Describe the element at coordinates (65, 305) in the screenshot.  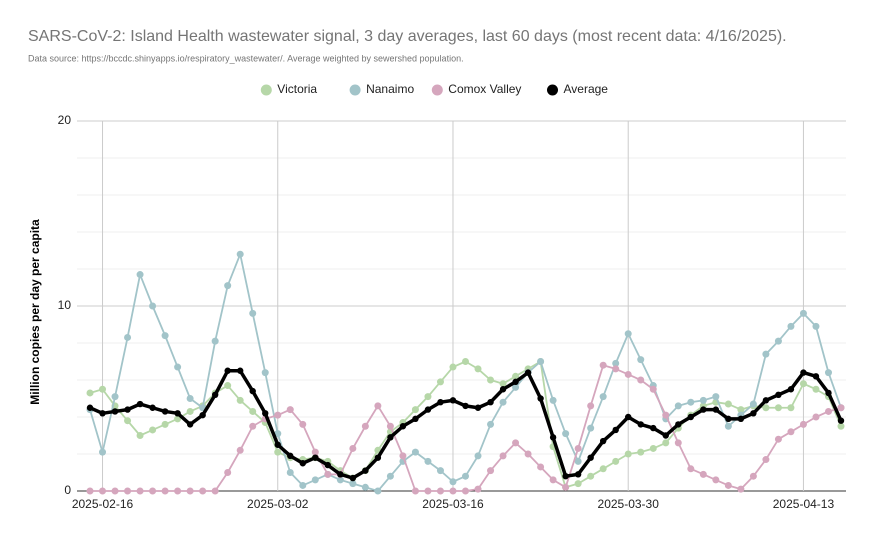
I see `y-tick-label: 10` at that location.